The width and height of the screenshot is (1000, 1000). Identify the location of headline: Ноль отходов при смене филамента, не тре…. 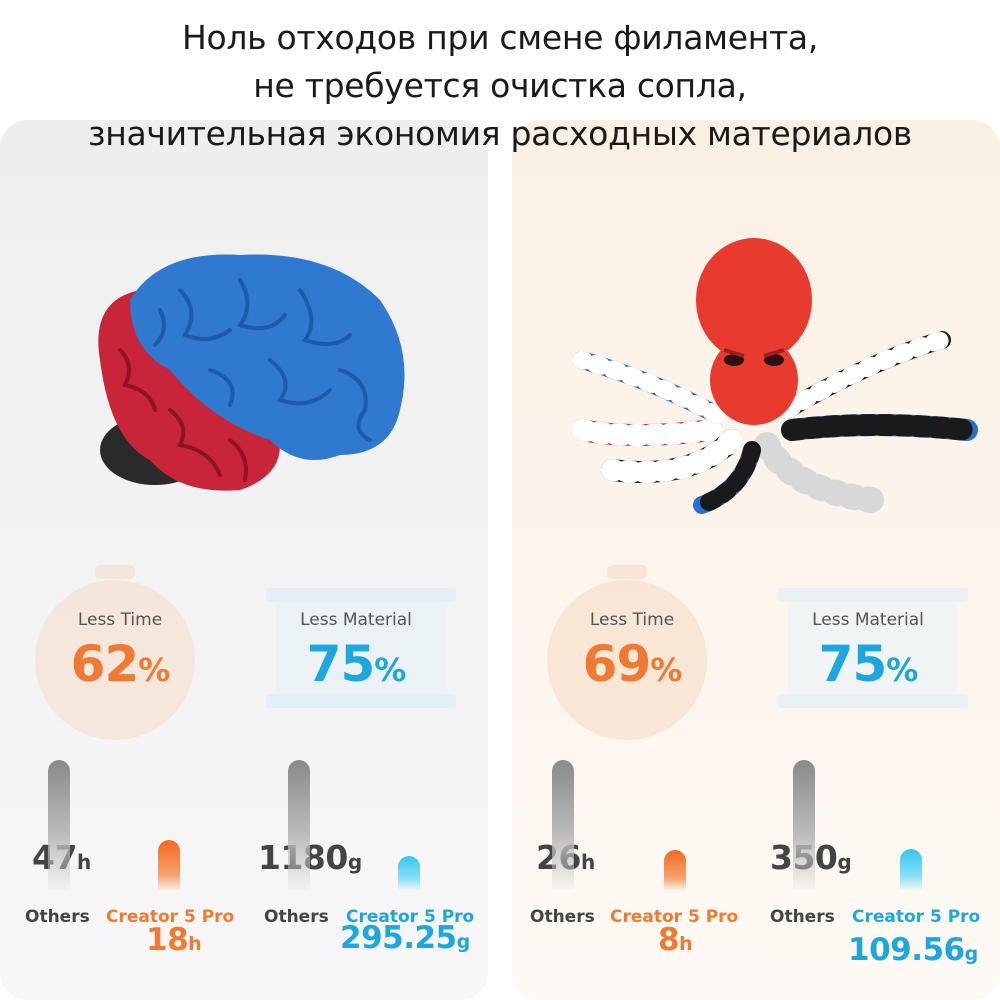
(500, 86).